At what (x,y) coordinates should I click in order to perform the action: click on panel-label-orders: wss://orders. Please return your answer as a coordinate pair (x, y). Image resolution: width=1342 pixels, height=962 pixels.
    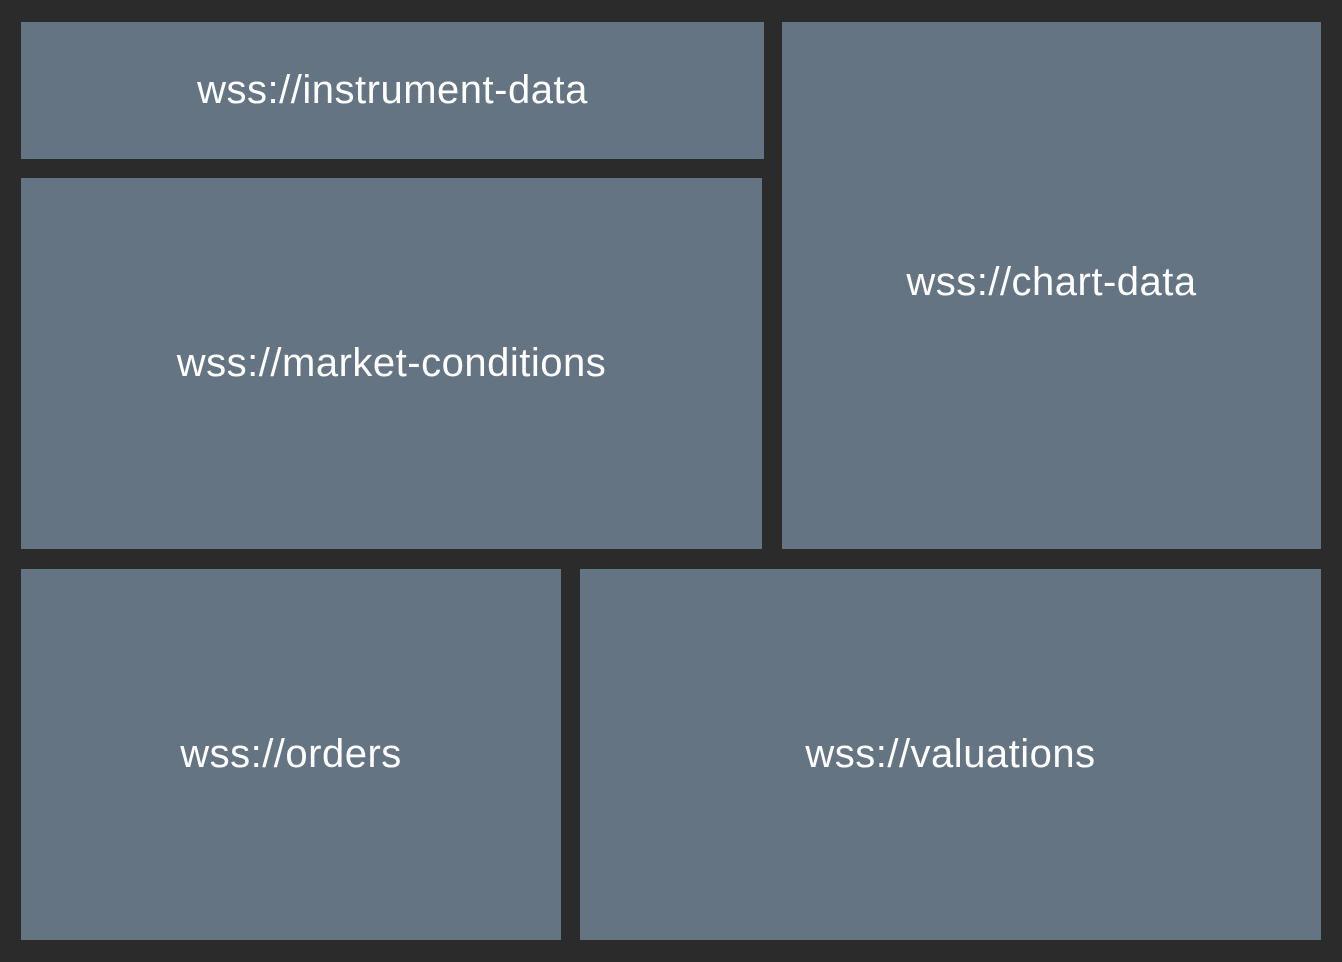
    Looking at the image, I should click on (291, 754).